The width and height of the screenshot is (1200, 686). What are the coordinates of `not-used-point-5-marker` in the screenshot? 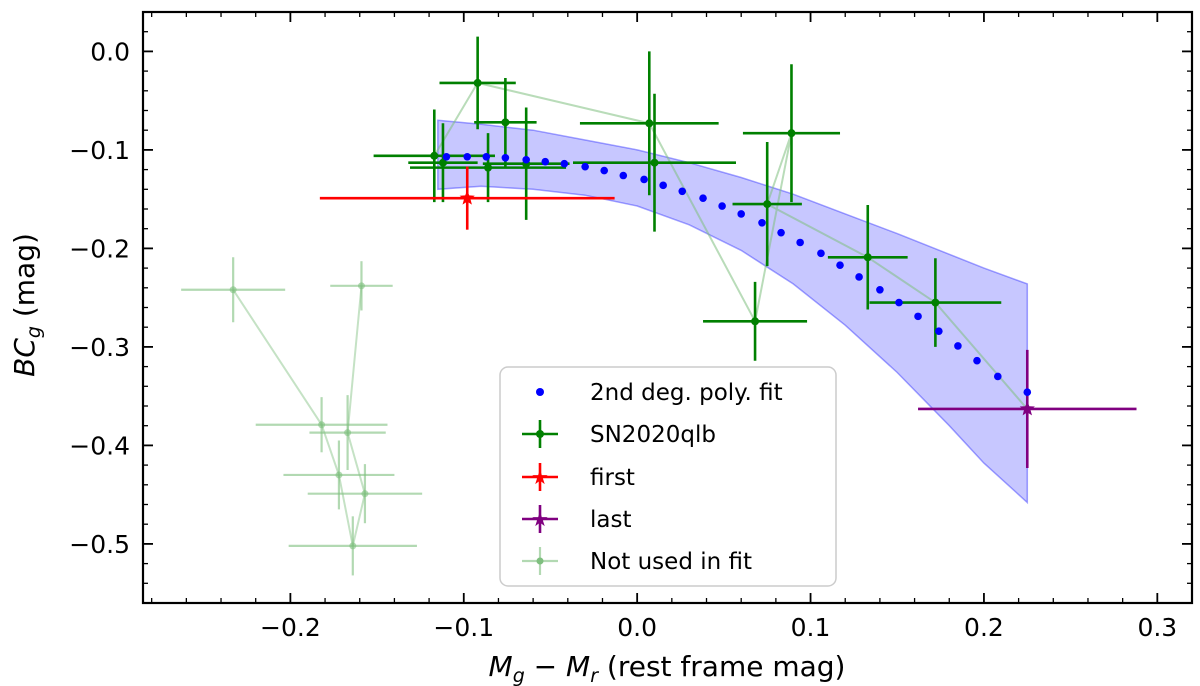 It's located at (365, 494).